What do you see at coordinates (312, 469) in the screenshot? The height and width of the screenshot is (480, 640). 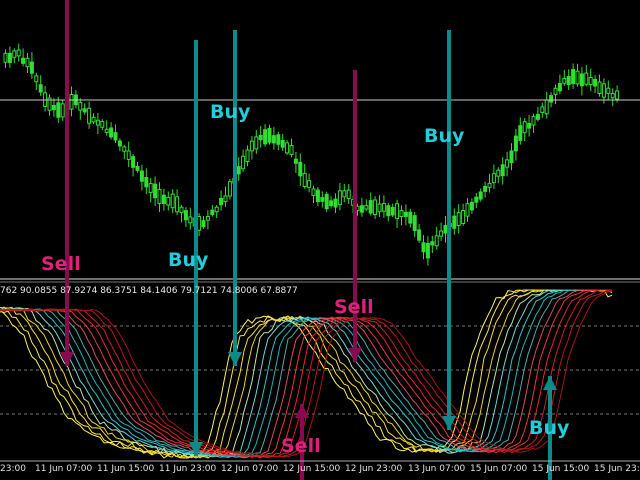 I see `time-axis-label: 12 Jun 15:00` at bounding box center [312, 469].